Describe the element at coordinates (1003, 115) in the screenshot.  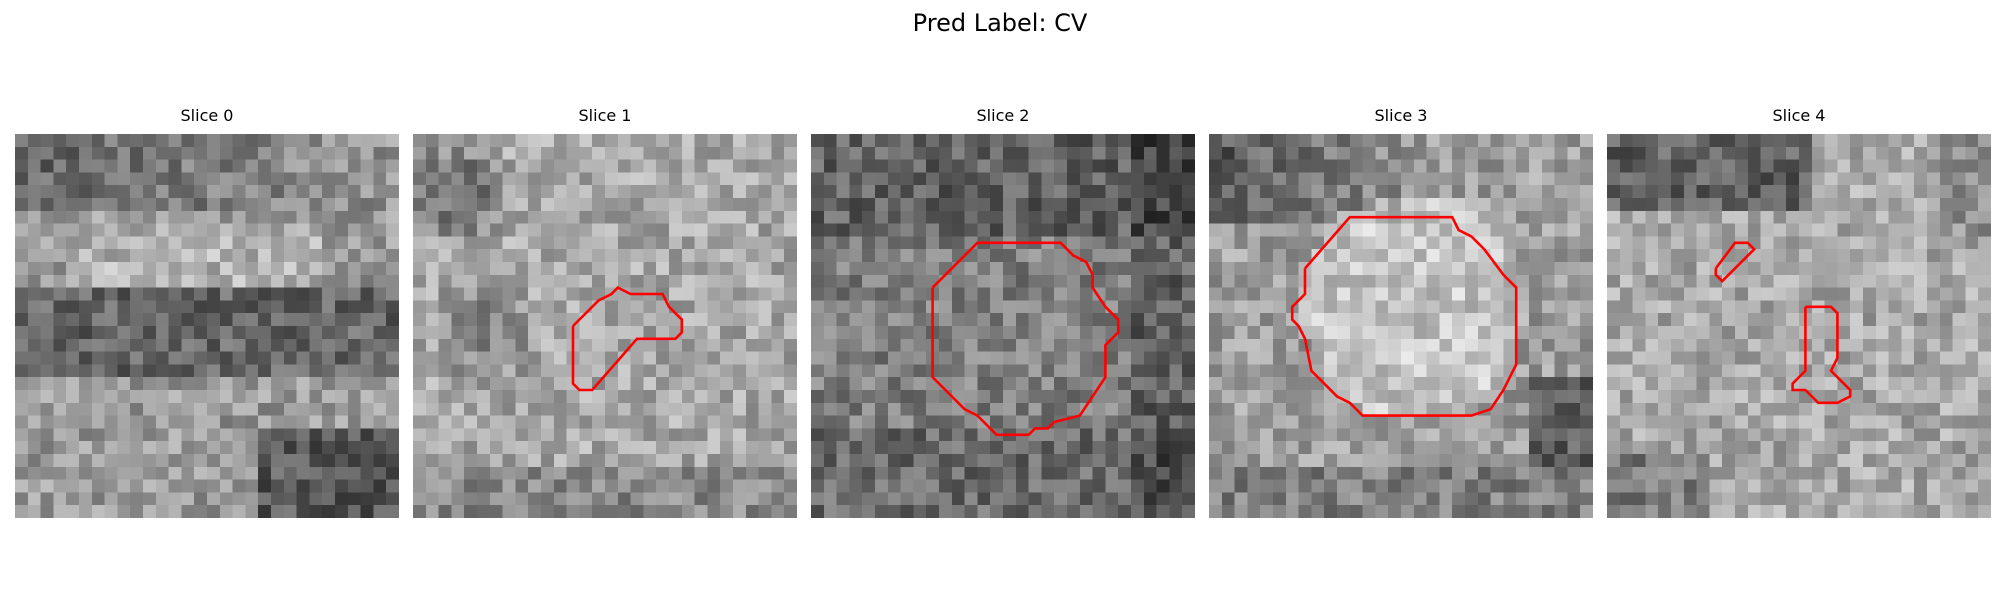
I see `slice-title: Slice 2` at that location.